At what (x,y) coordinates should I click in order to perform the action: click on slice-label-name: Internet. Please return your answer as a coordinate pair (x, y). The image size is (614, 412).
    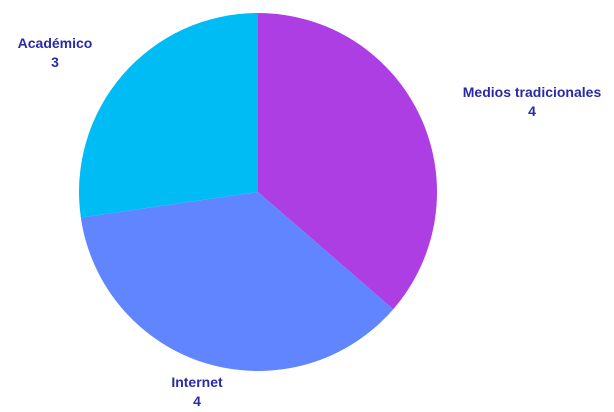
    Looking at the image, I should click on (197, 382).